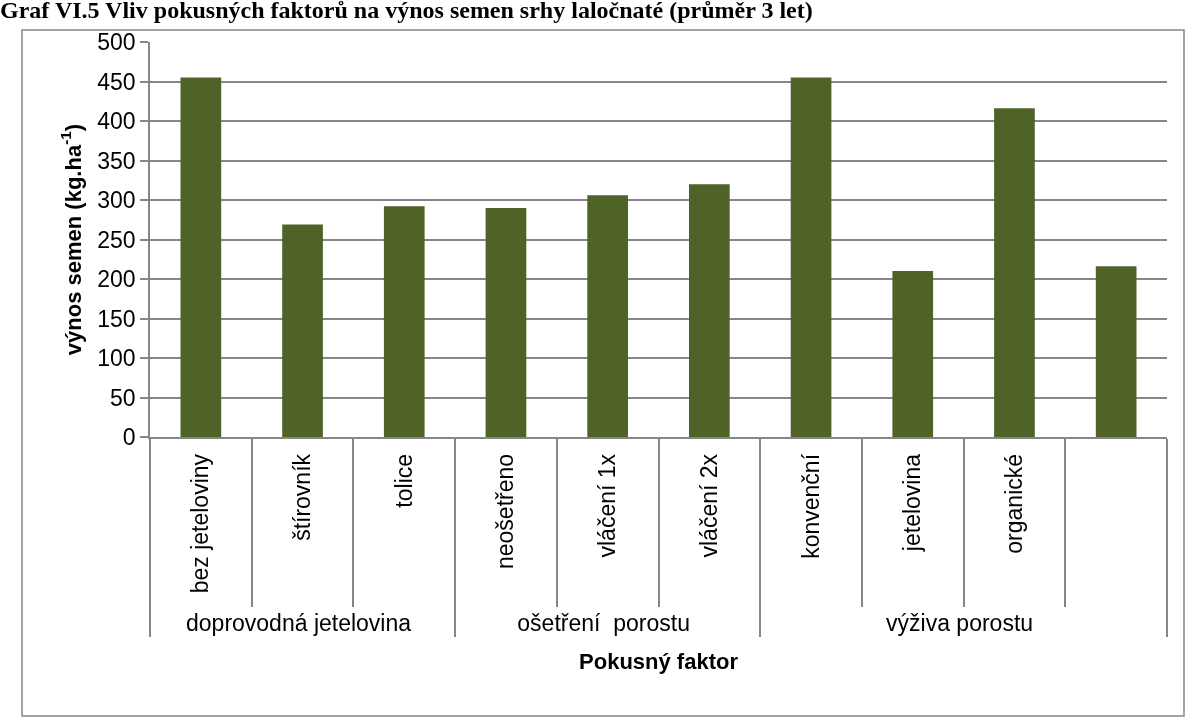 Image resolution: width=1187 pixels, height=720 pixels. Describe the element at coordinates (603, 623) in the screenshot. I see `text: ošetření porostu` at that location.